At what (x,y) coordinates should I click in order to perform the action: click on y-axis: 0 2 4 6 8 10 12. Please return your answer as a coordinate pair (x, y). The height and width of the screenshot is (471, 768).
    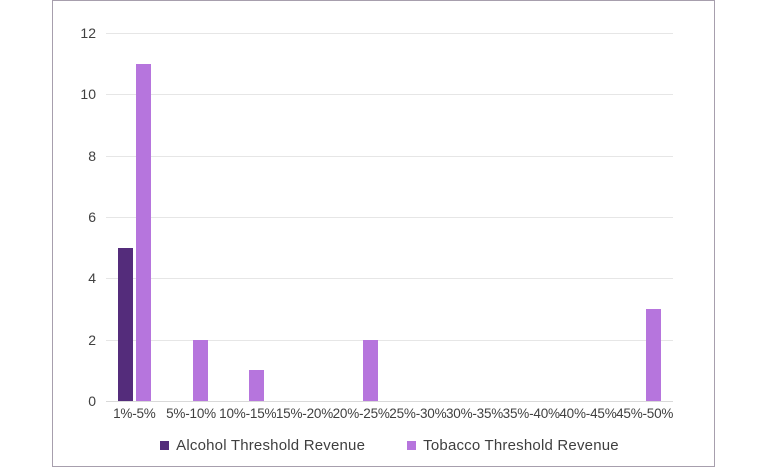
    Looking at the image, I should click on (48, 235).